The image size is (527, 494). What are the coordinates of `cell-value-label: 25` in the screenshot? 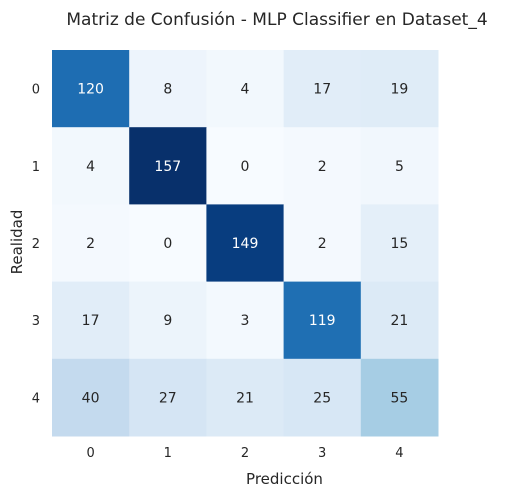 It's located at (322, 398).